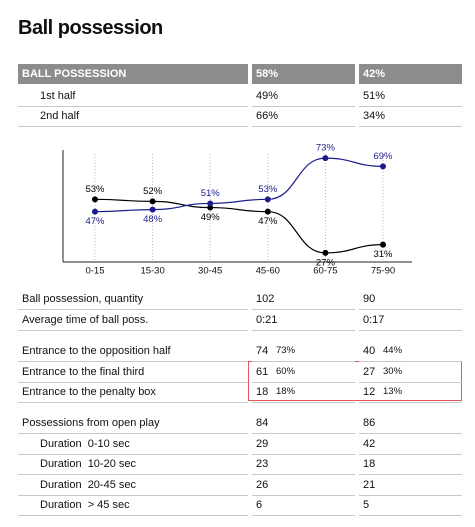  Describe the element at coordinates (89, 392) in the screenshot. I see `row-label: Entrance to the penalty box` at that location.